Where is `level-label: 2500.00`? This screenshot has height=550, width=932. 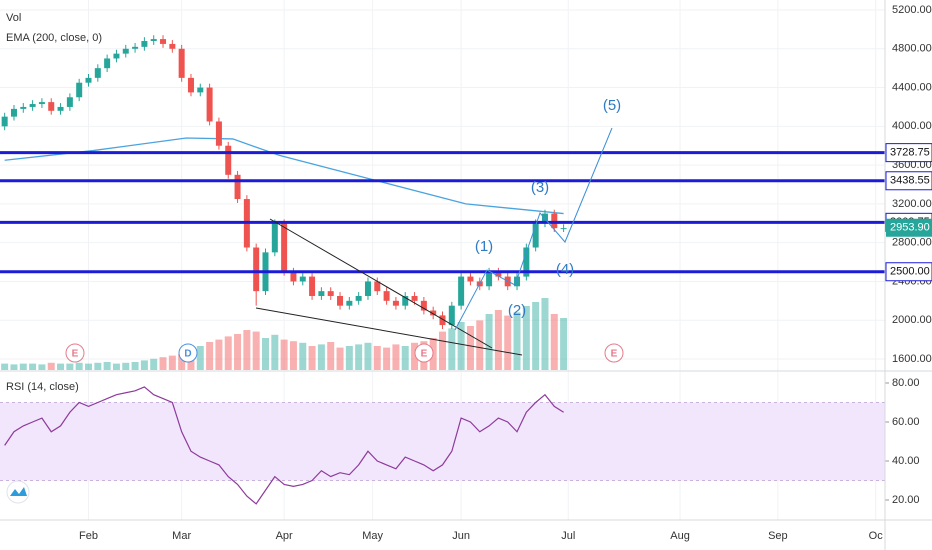
level-label: 2500.00 is located at coordinates (910, 272).